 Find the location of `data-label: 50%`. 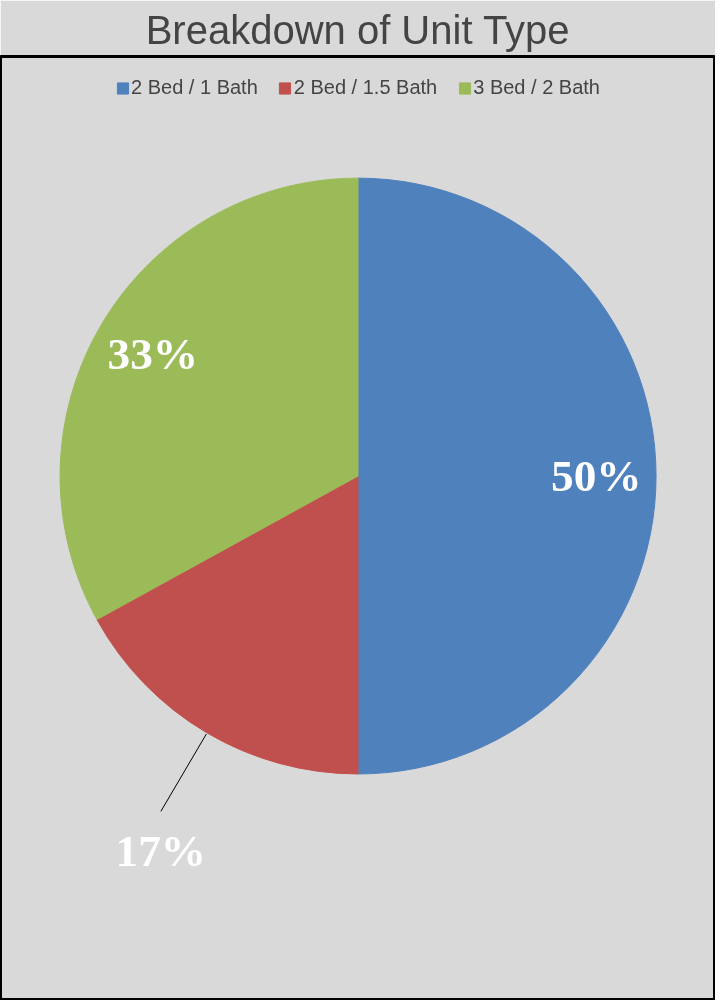

data-label: 50% is located at coordinates (596, 476).